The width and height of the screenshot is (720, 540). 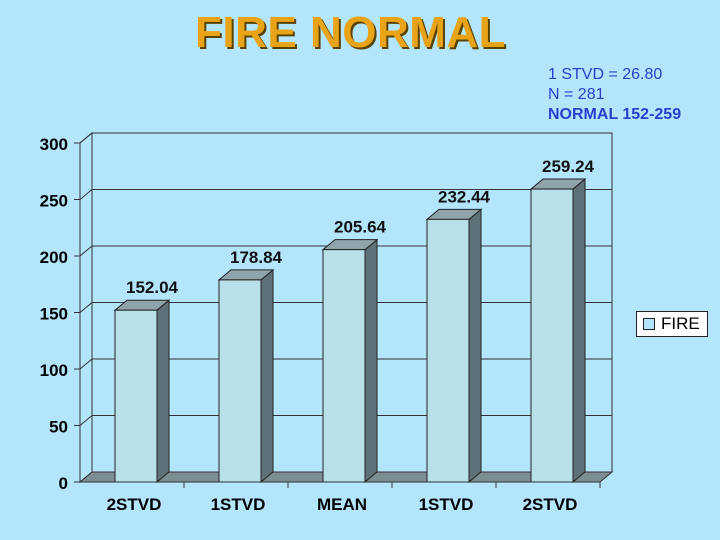 What do you see at coordinates (342, 504) in the screenshot?
I see `x-tick-label: MEAN` at bounding box center [342, 504].